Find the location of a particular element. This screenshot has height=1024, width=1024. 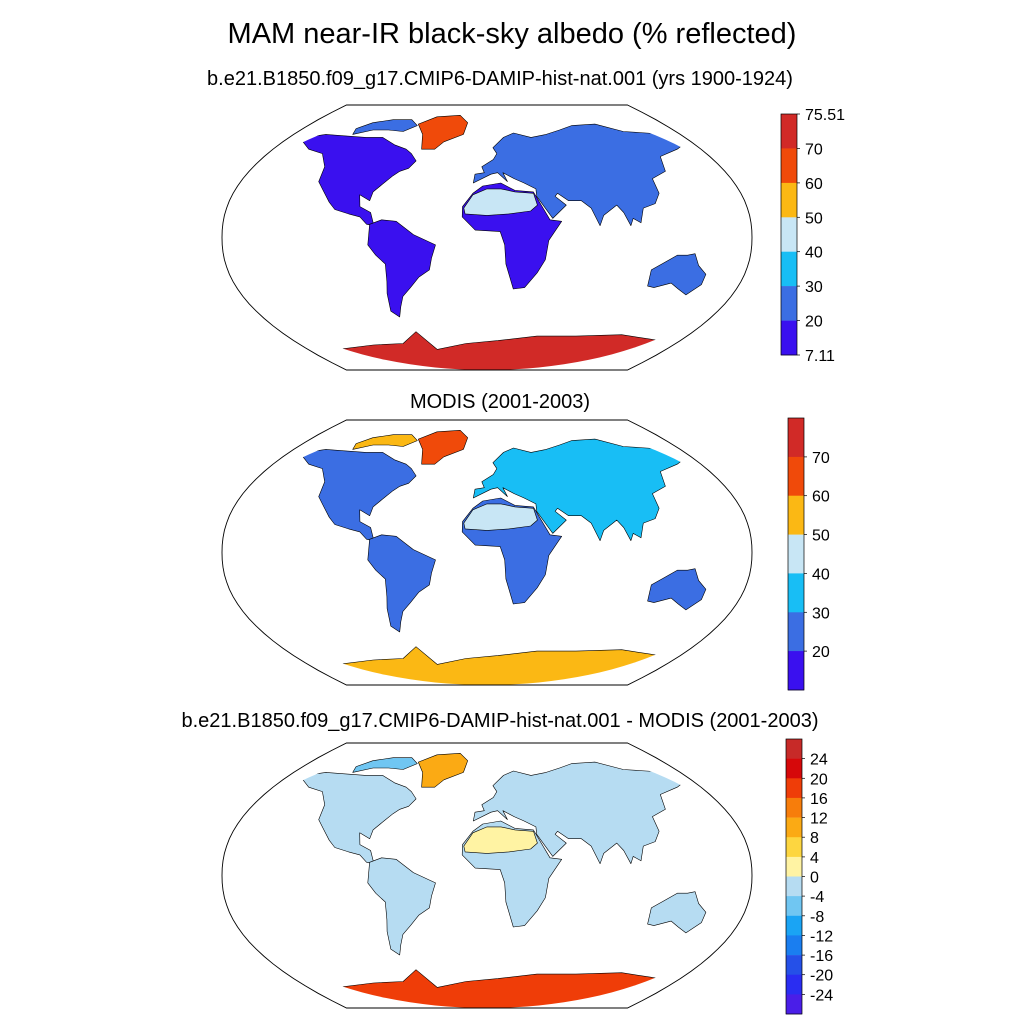

colorbar-tick-label: 7.11 is located at coordinates (820, 356).